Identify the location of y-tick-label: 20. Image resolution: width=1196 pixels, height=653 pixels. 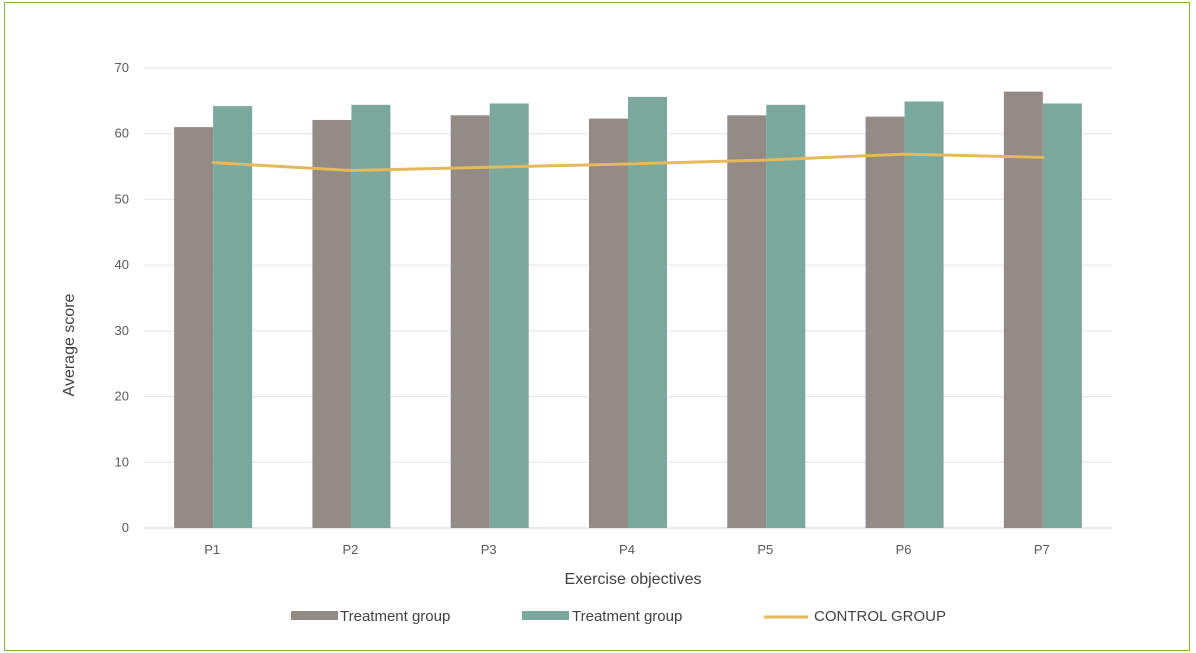
(122, 396).